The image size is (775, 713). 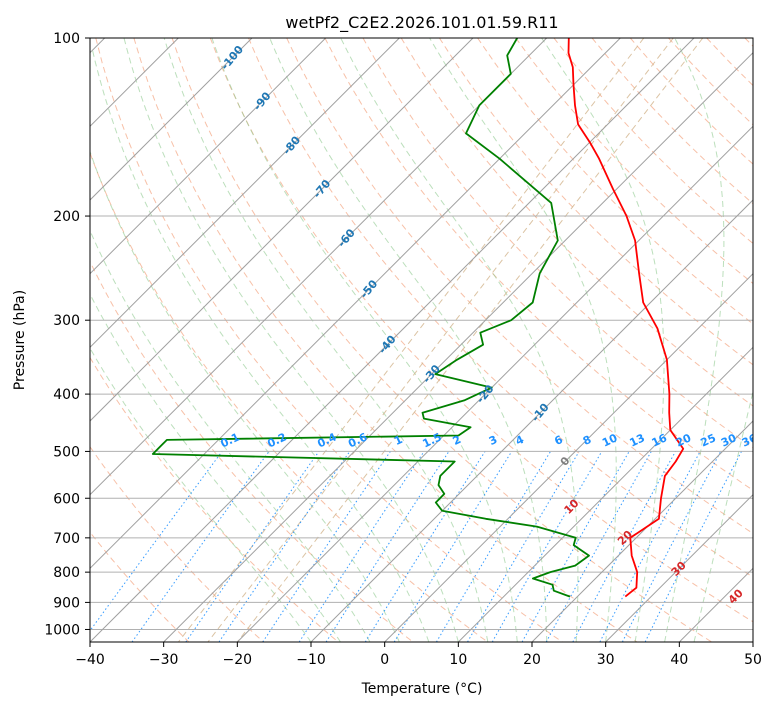 I want to click on x-tick-label: 0, so click(x=384, y=660).